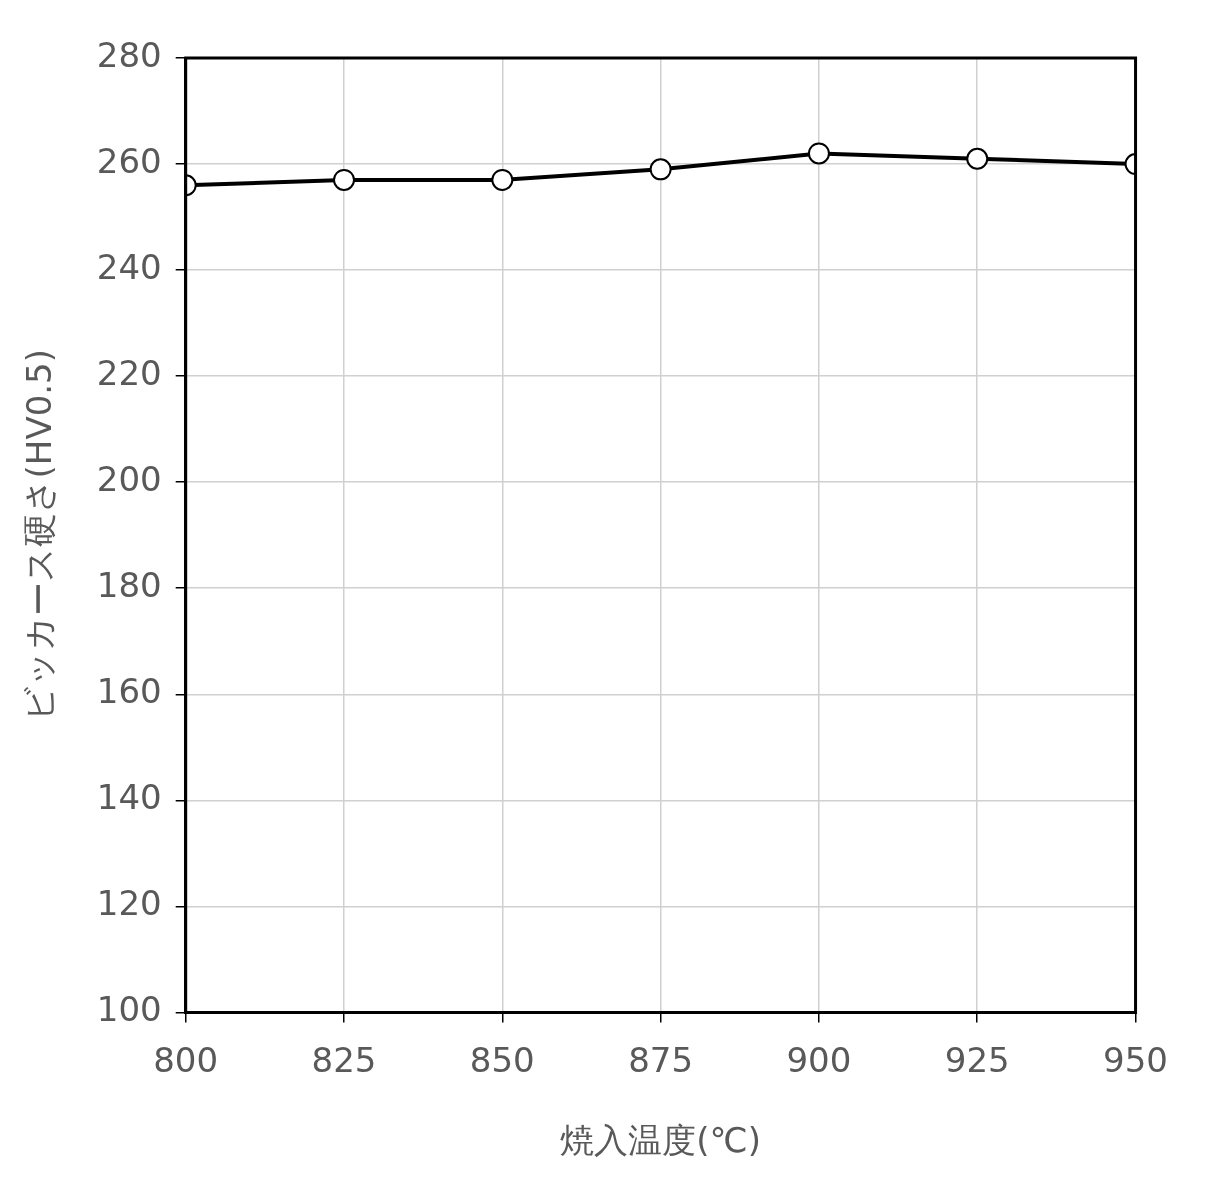 This screenshot has height=1198, width=1206. I want to click on x-tick-label: 950, so click(1136, 1059).